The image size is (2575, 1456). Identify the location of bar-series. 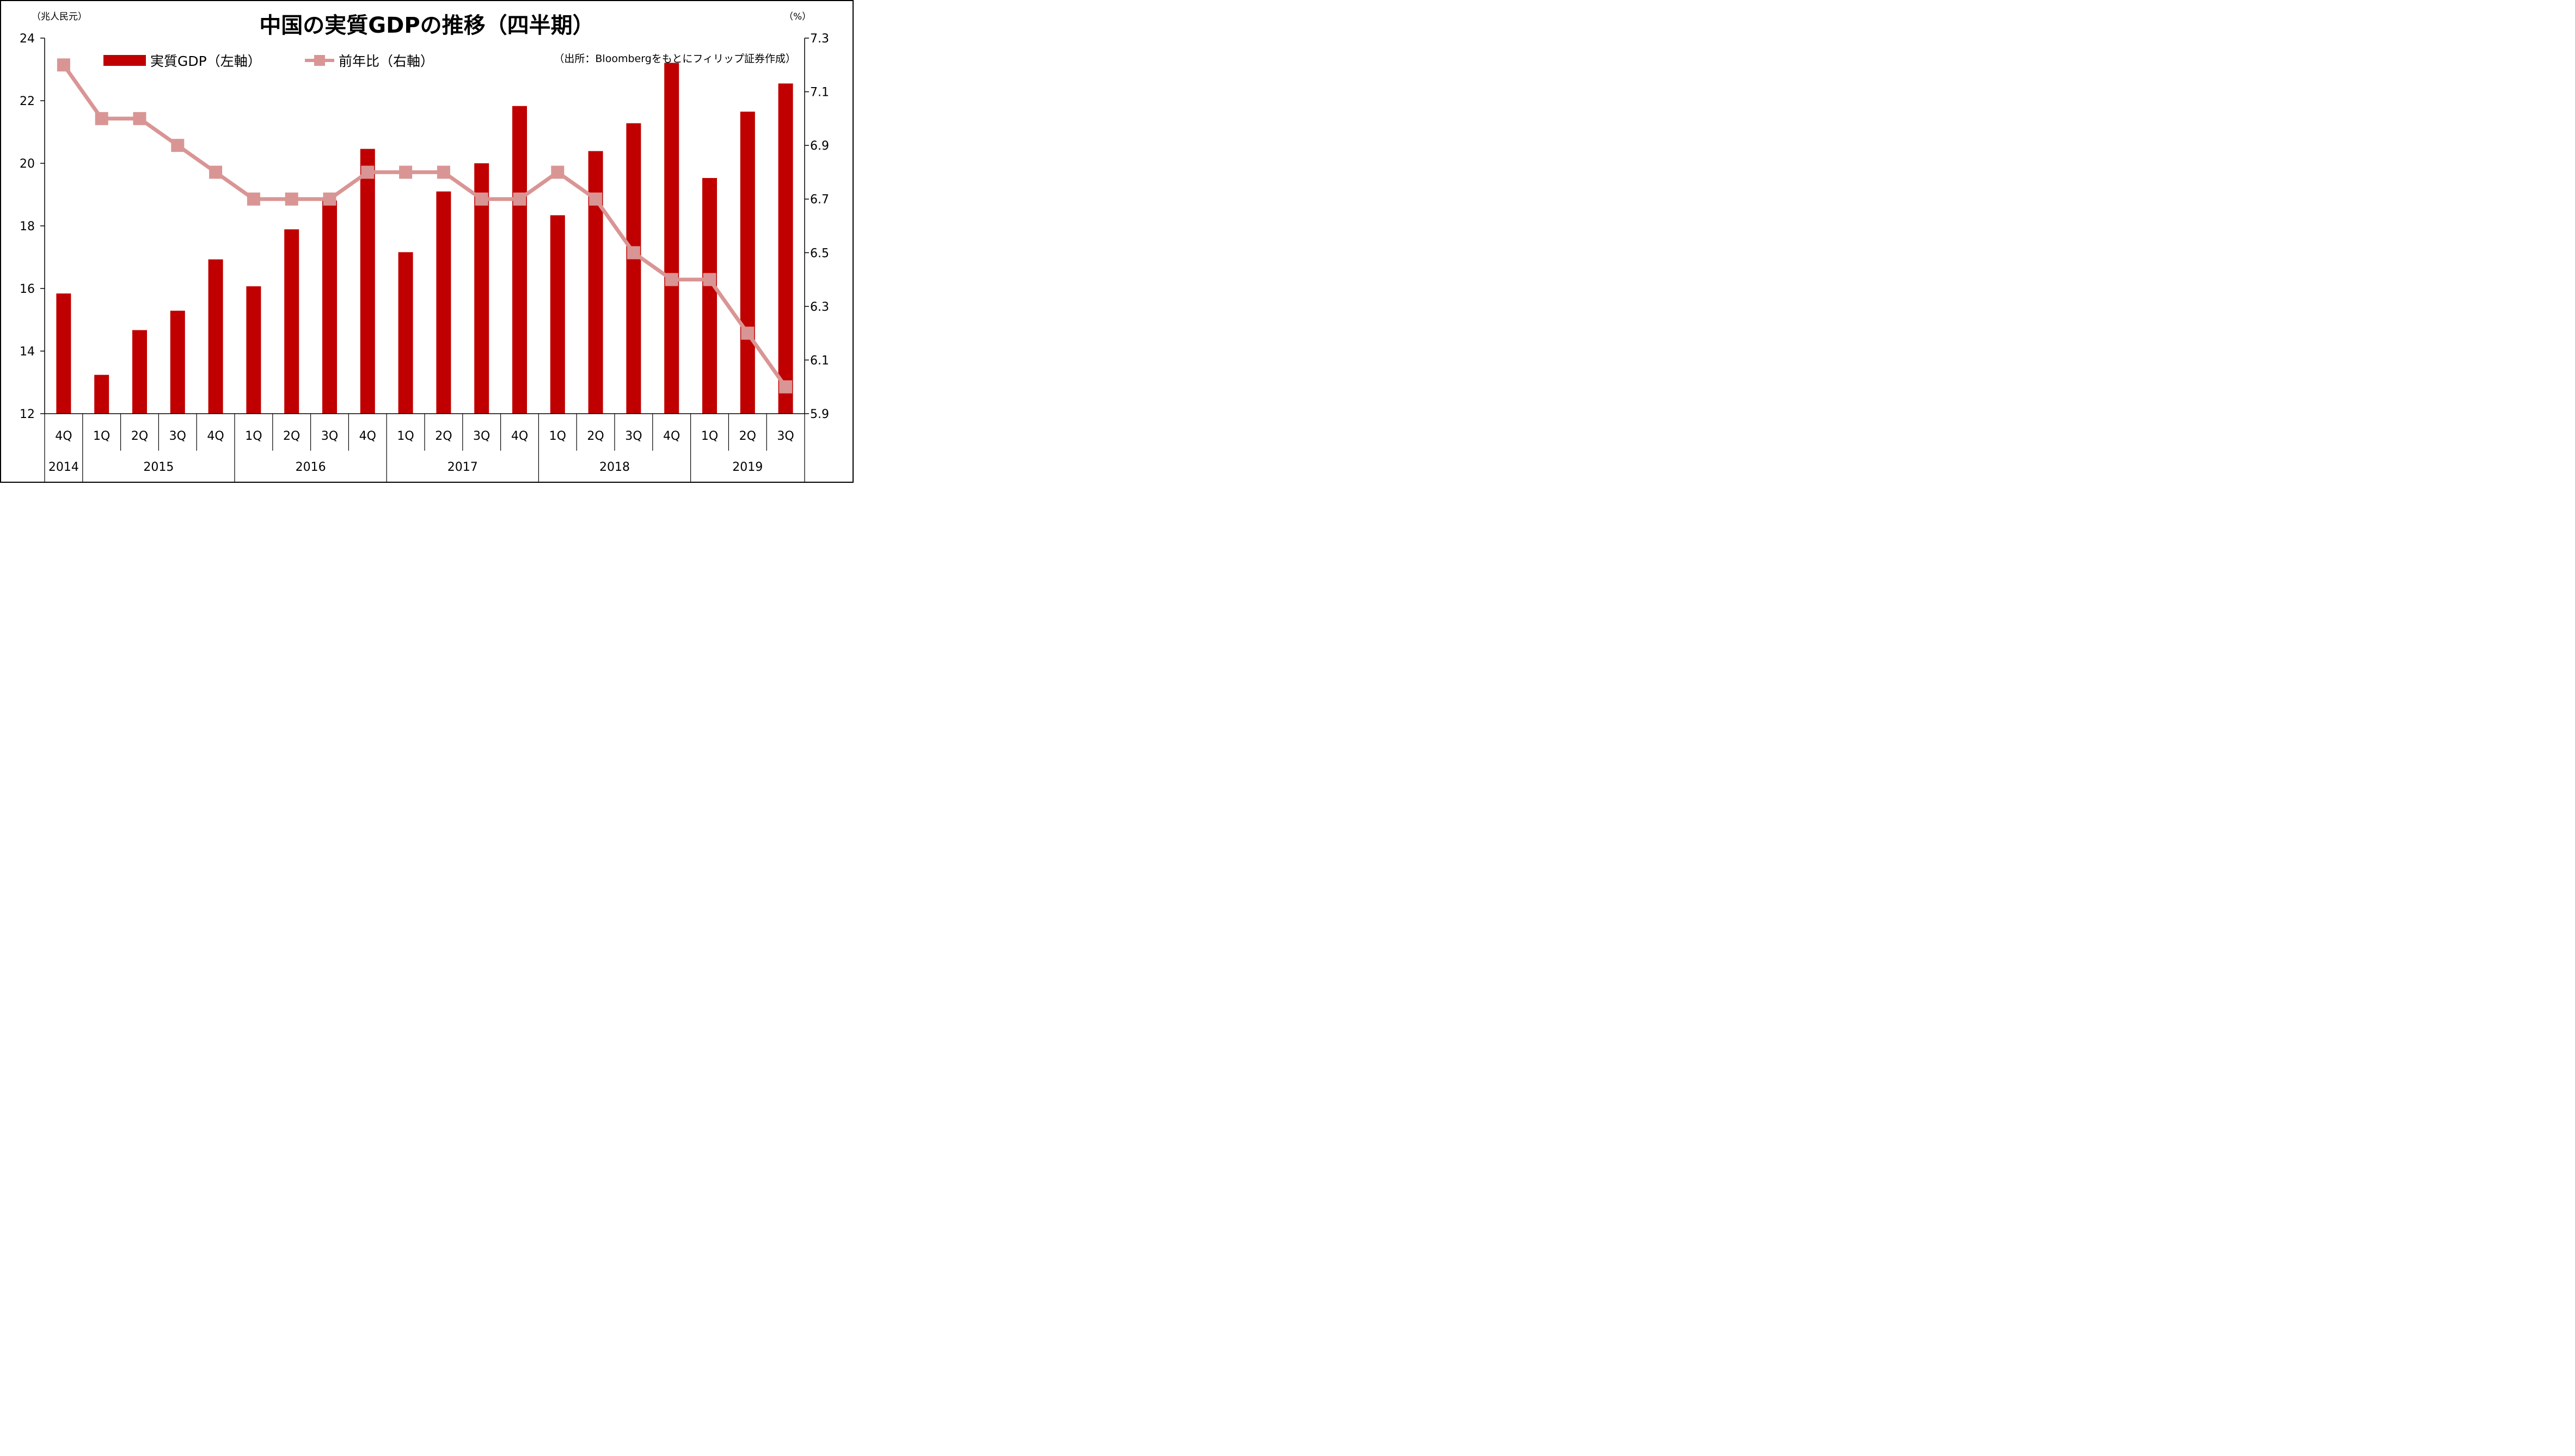
(424, 238).